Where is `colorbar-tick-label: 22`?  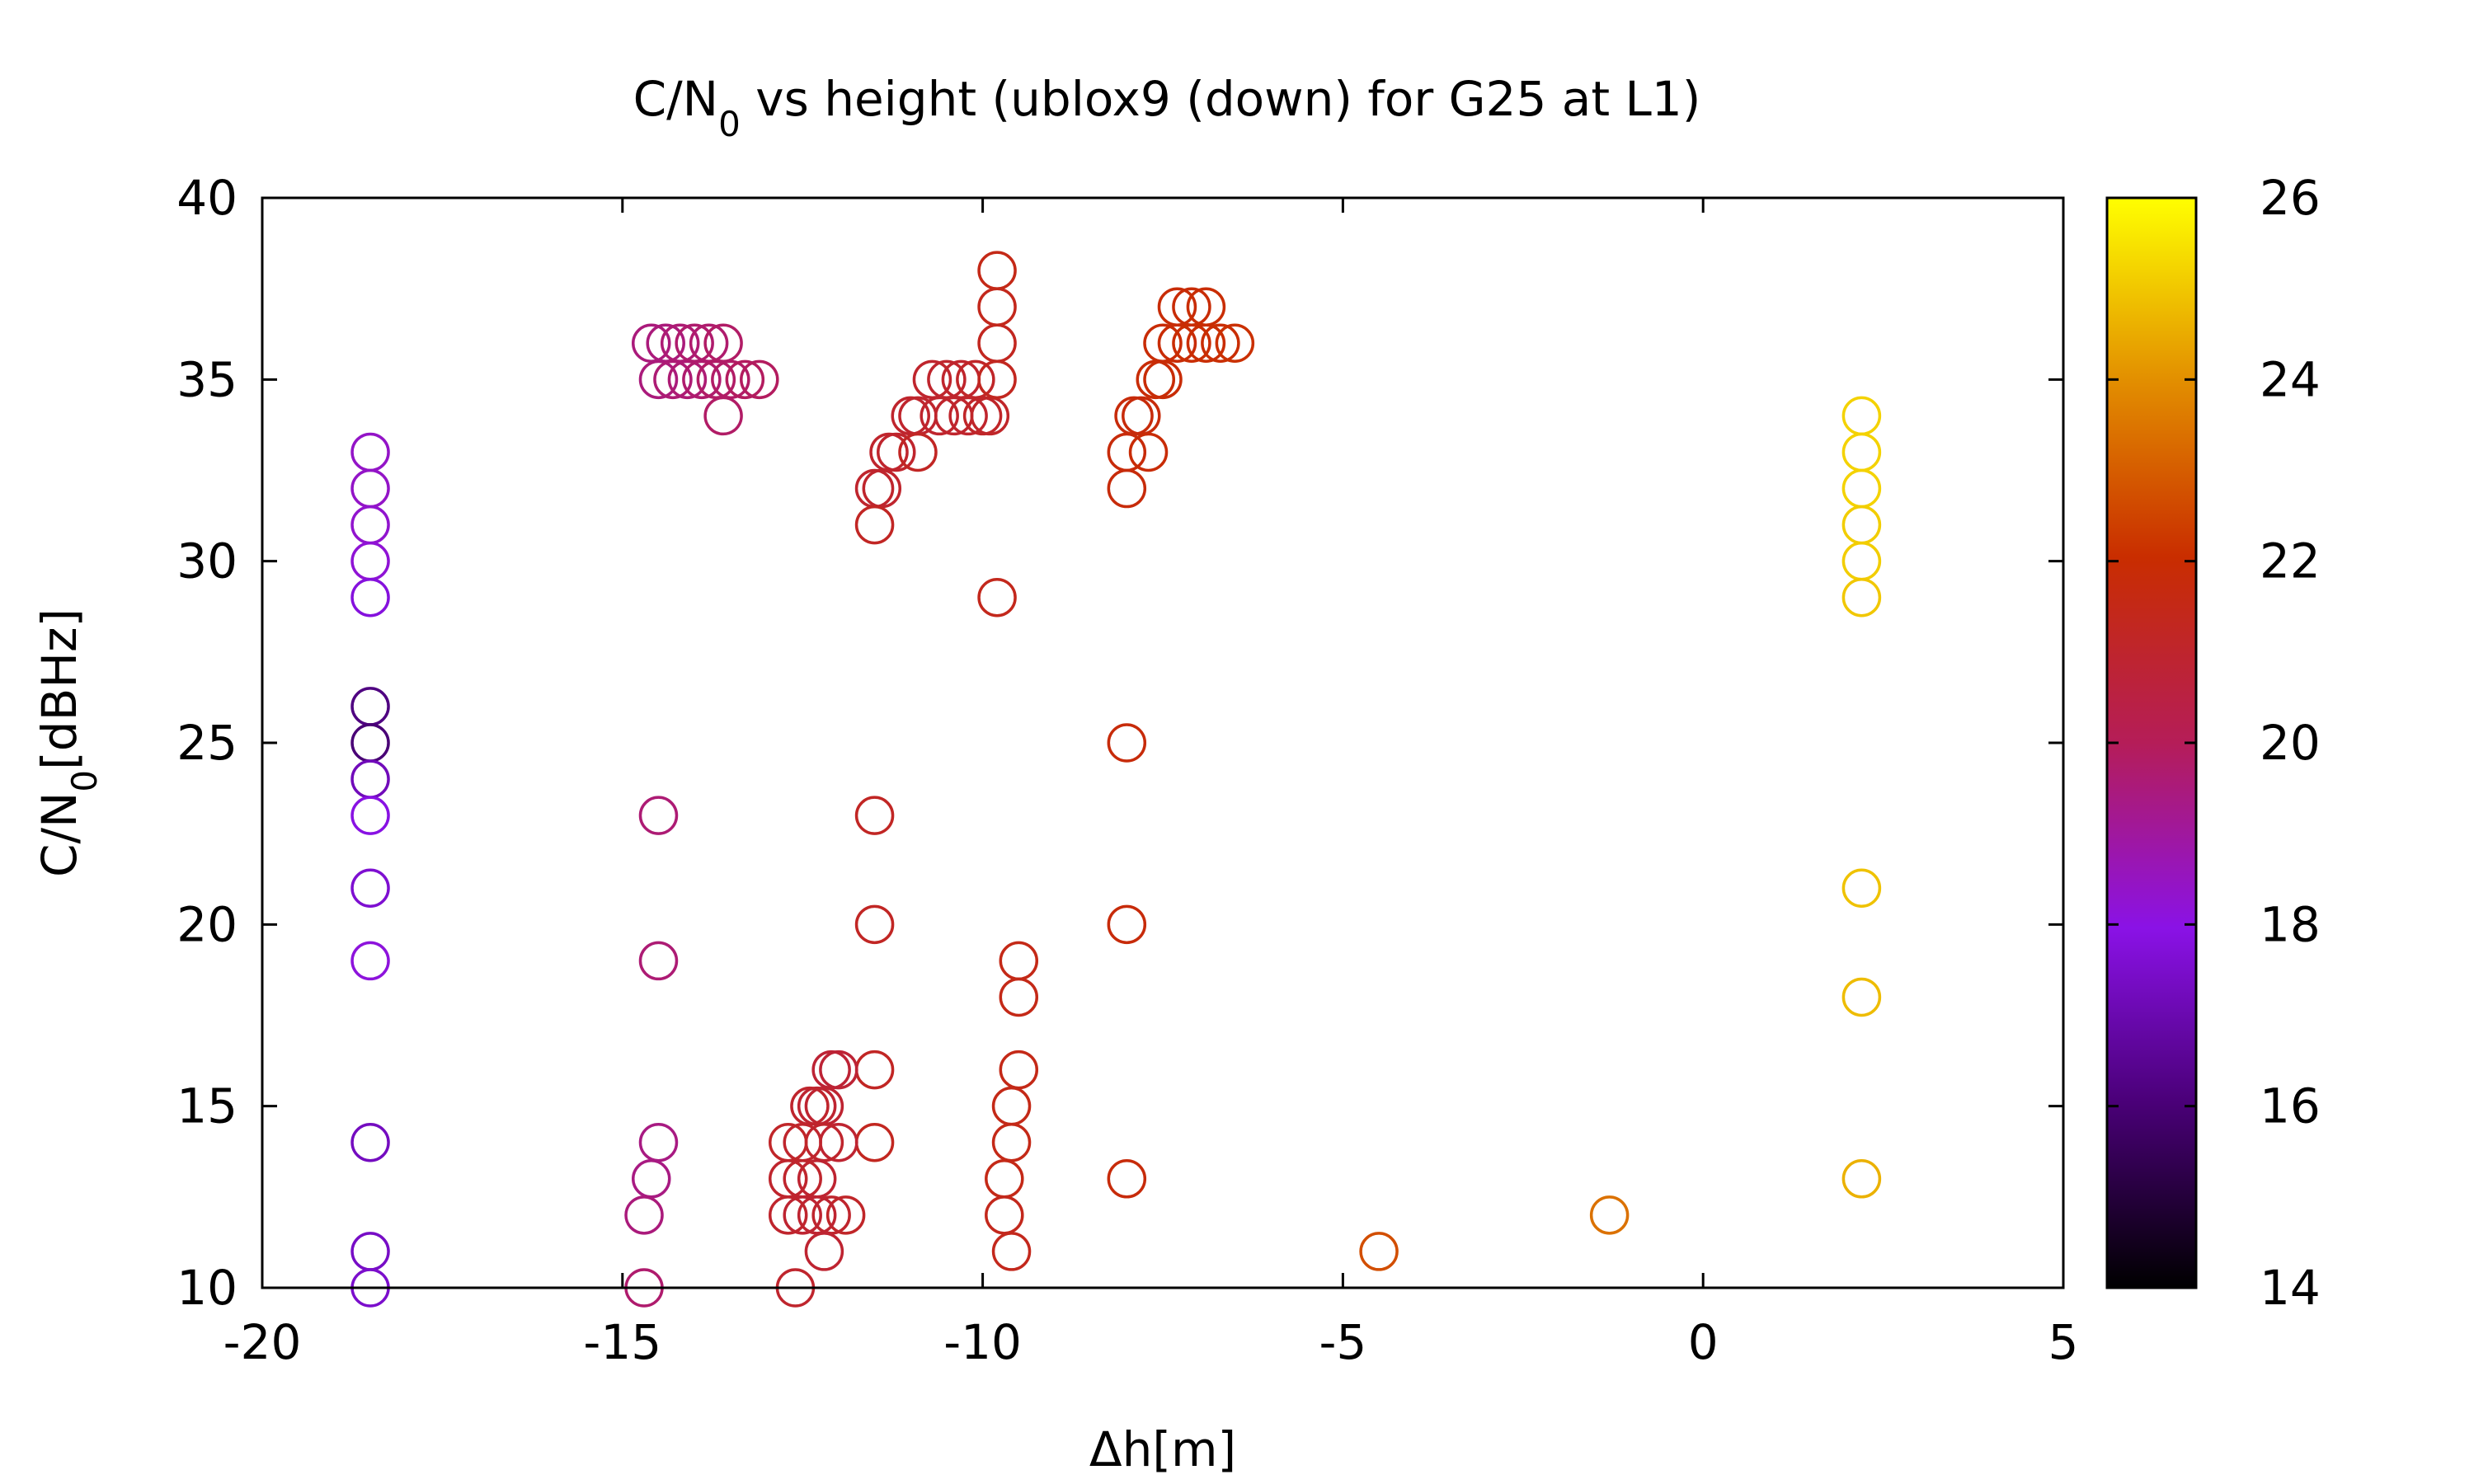
colorbar-tick-label: 22 is located at coordinates (2290, 561).